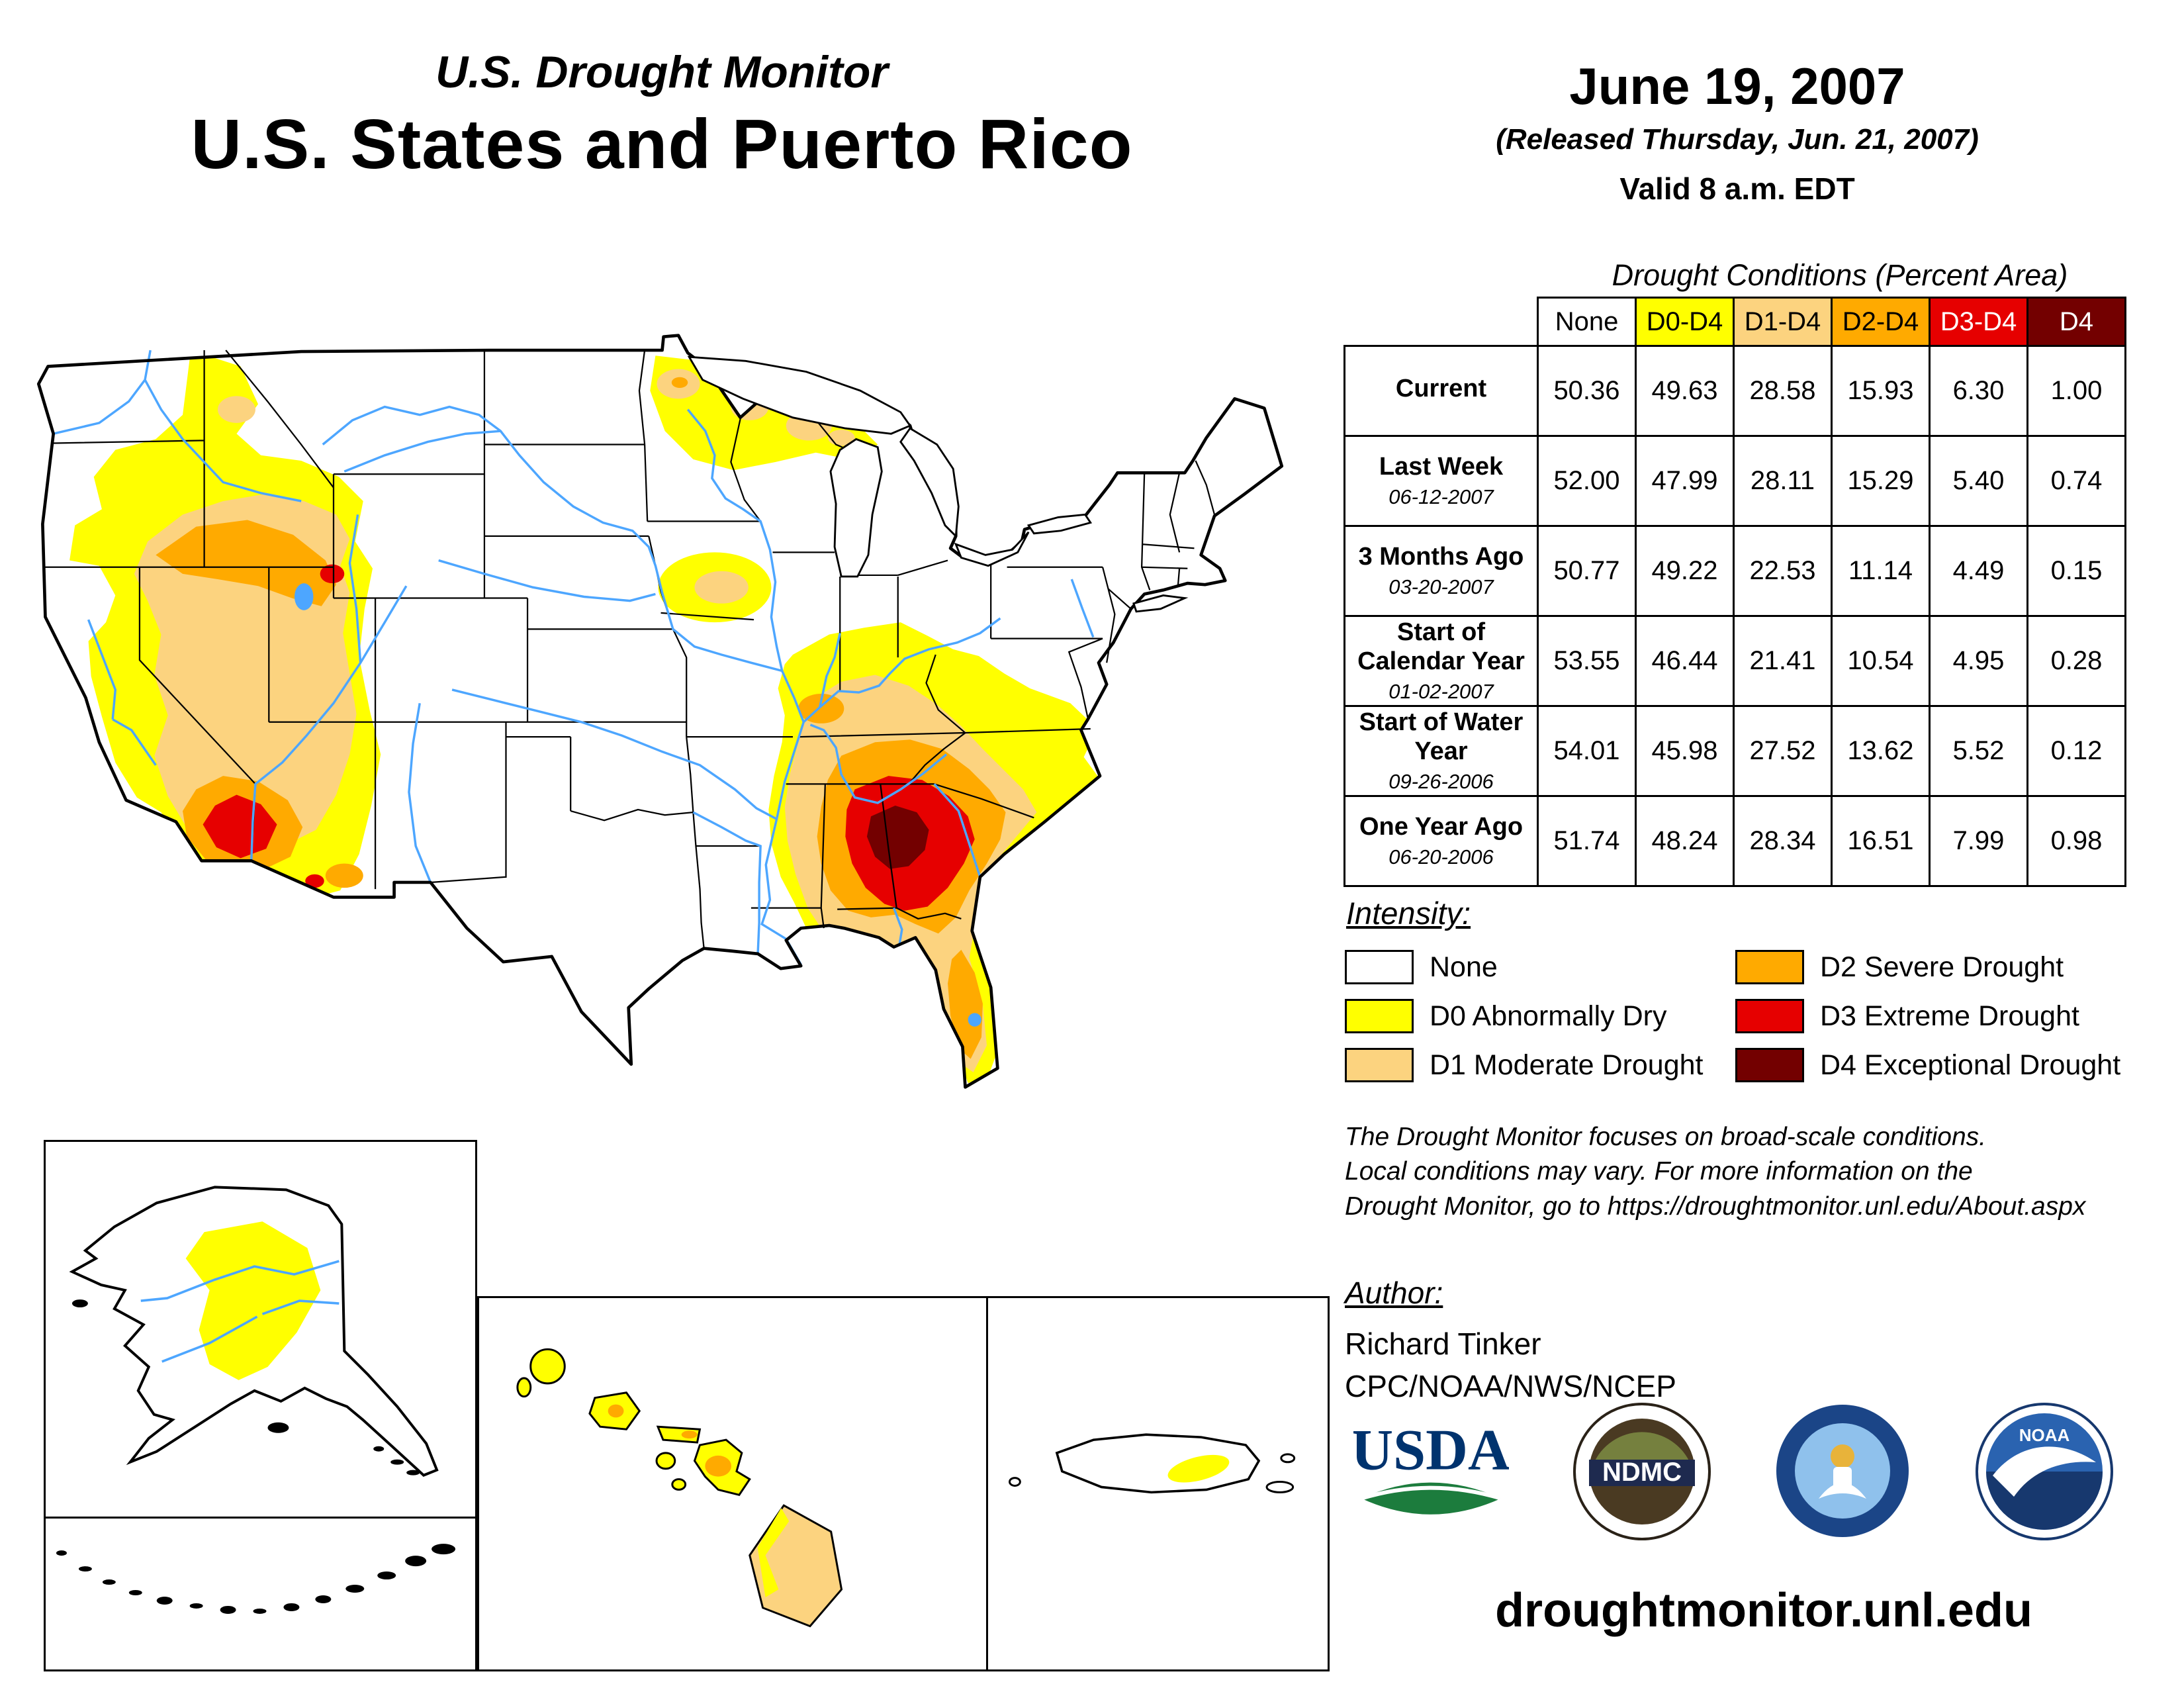 Image resolution: width=2184 pixels, height=1688 pixels. I want to click on footer-url: droughtmonitor.unl.edu, so click(1763, 1610).